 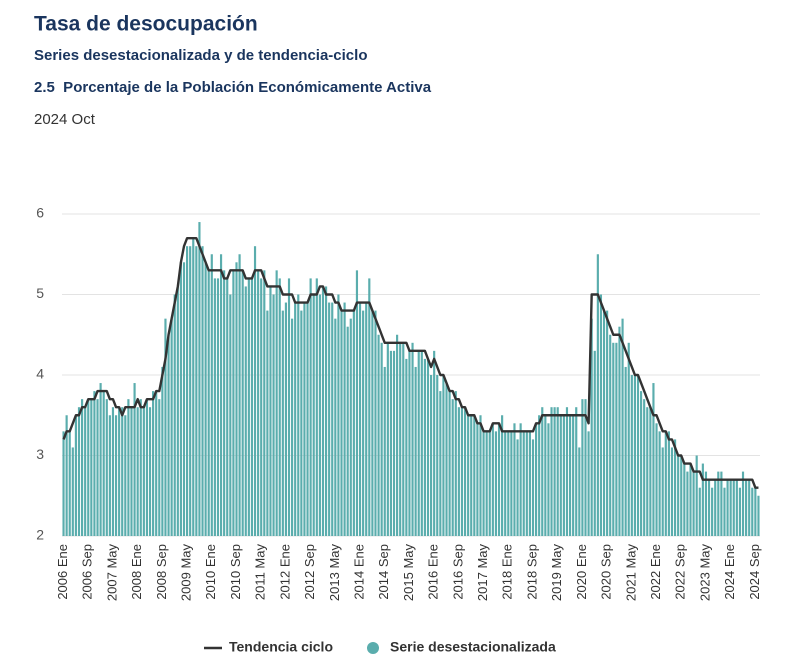 What do you see at coordinates (373, 648) in the screenshot?
I see `legend-swatch` at bounding box center [373, 648].